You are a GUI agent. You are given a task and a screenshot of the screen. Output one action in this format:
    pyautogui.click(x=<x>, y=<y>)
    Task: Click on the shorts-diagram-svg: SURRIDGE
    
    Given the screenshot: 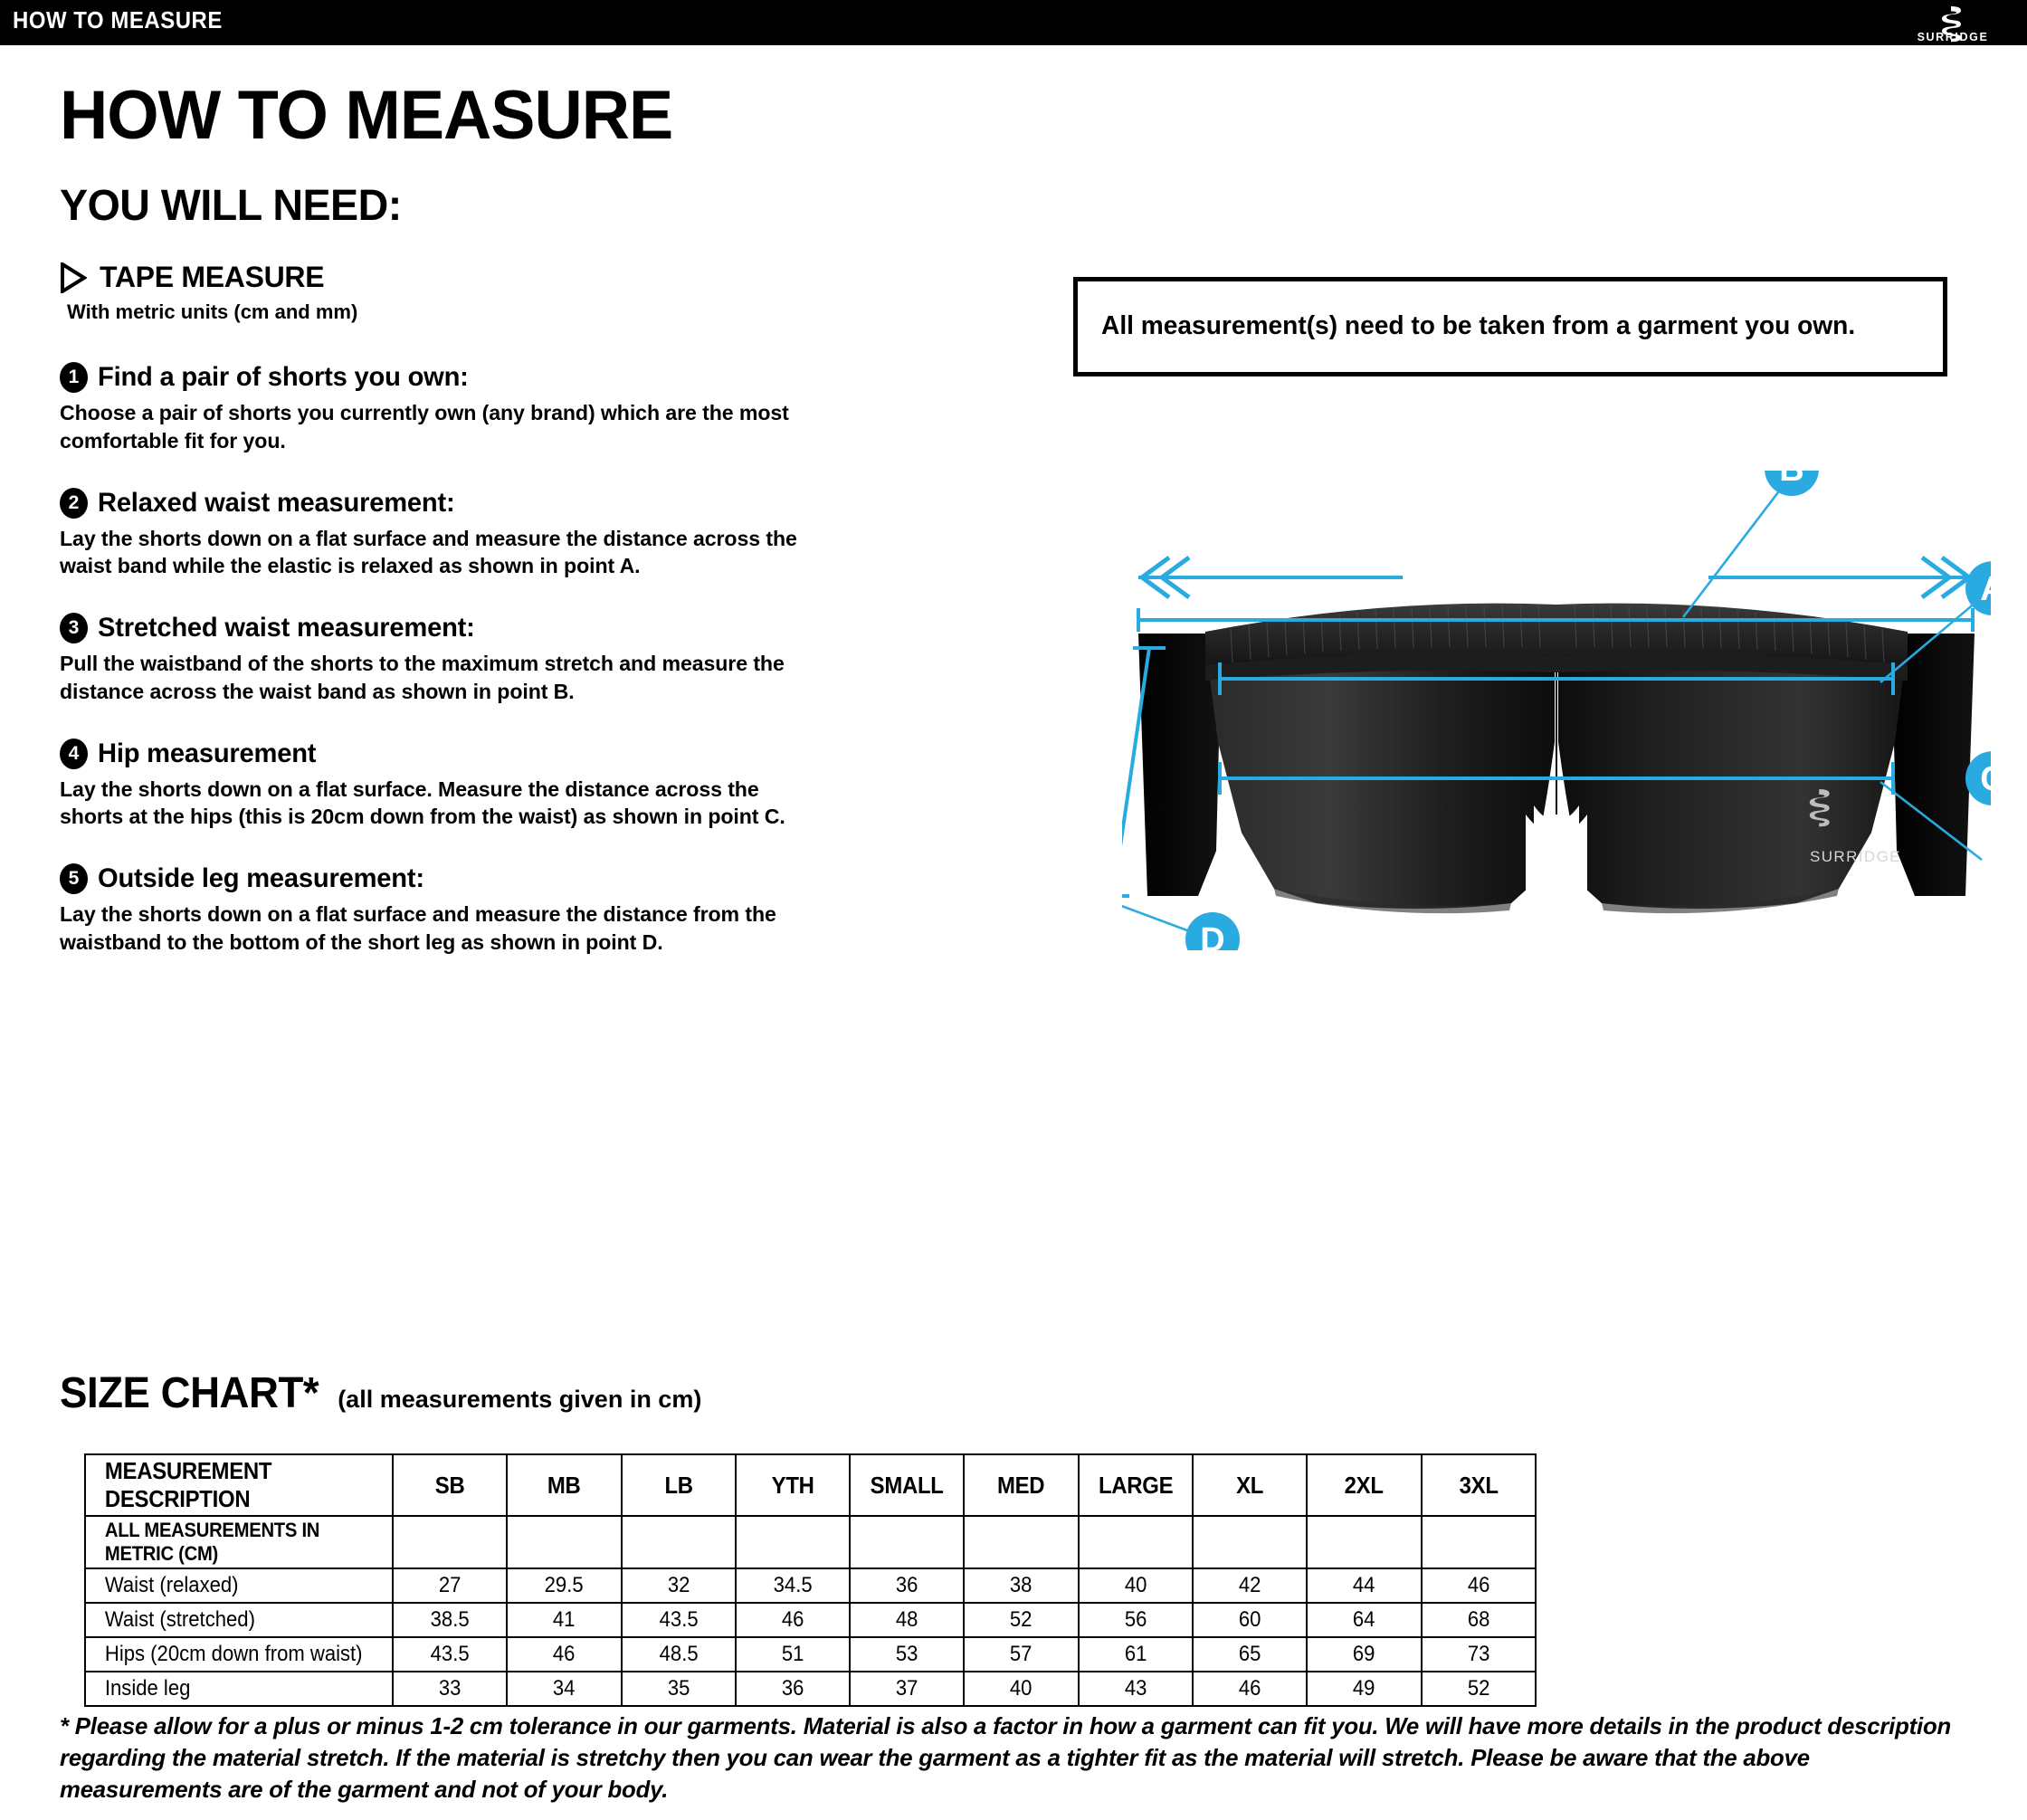 What is the action you would take?
    pyautogui.click(x=1556, y=711)
    